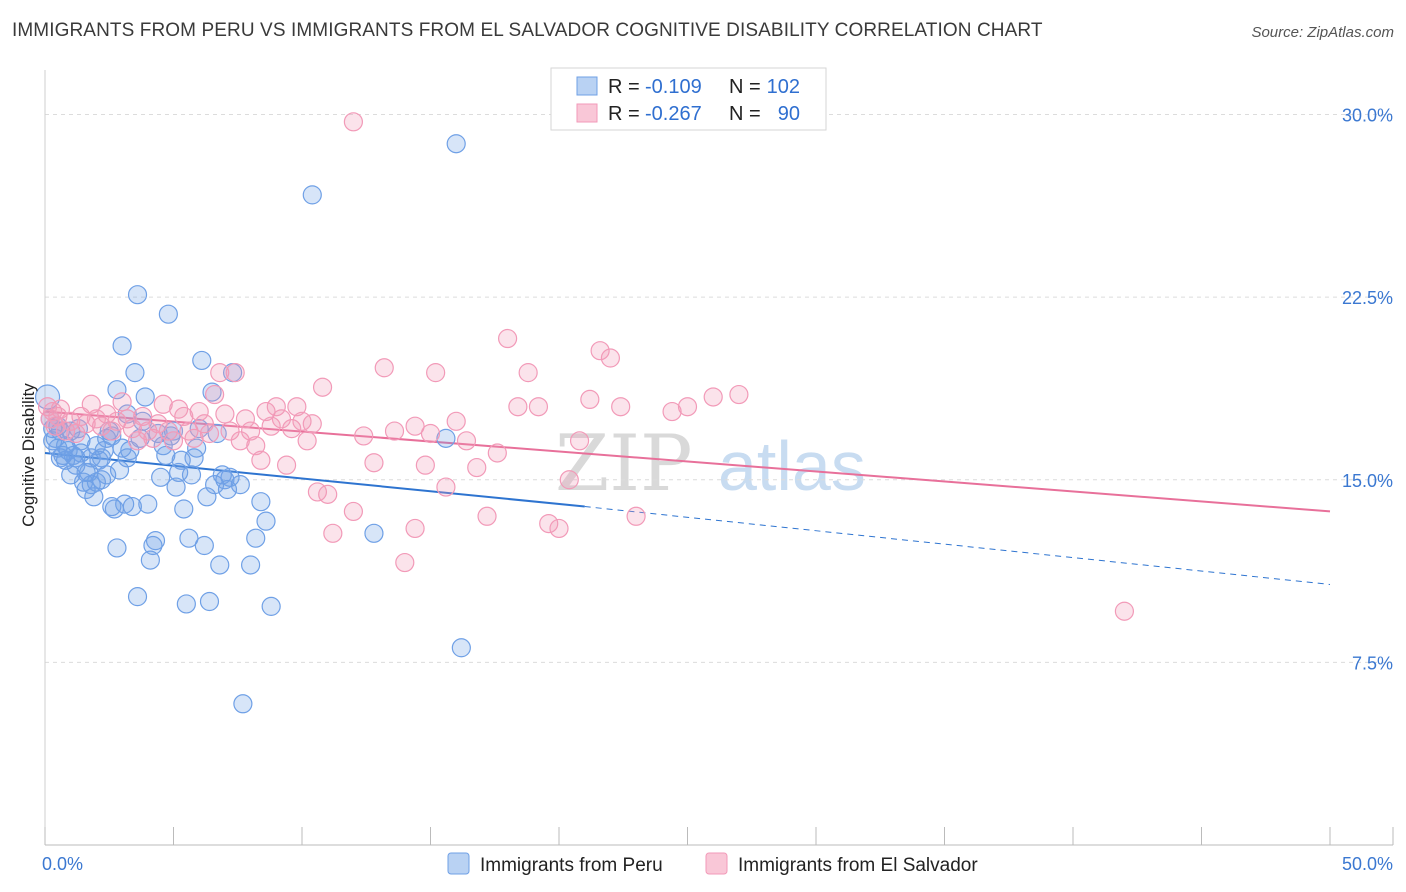 Image resolution: width=1406 pixels, height=892 pixels. Describe the element at coordinates (710, 464) in the screenshot. I see `watermark: ZIP atlas` at that location.